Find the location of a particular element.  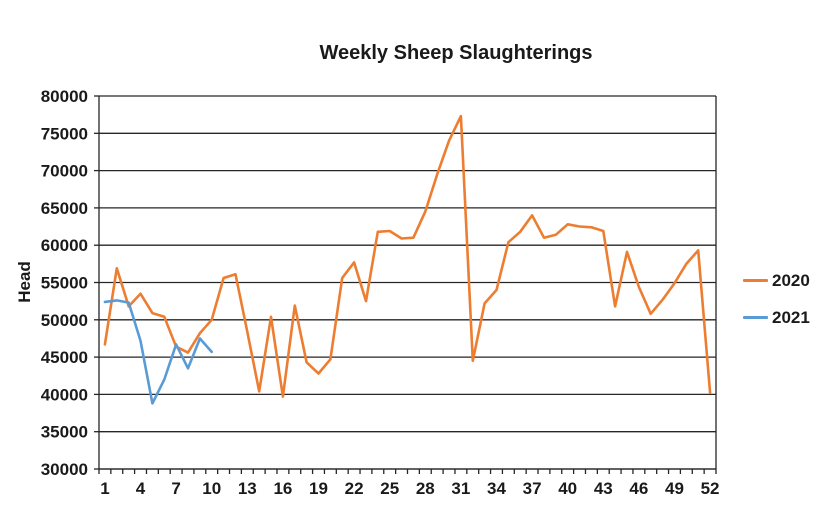

x-tick-label-37: 37 is located at coordinates (532, 488).